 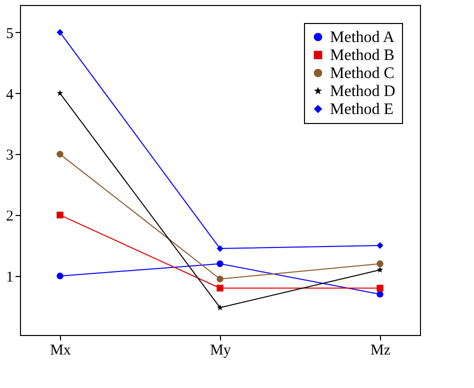 I want to click on legend-label: Method E, so click(x=362, y=109).